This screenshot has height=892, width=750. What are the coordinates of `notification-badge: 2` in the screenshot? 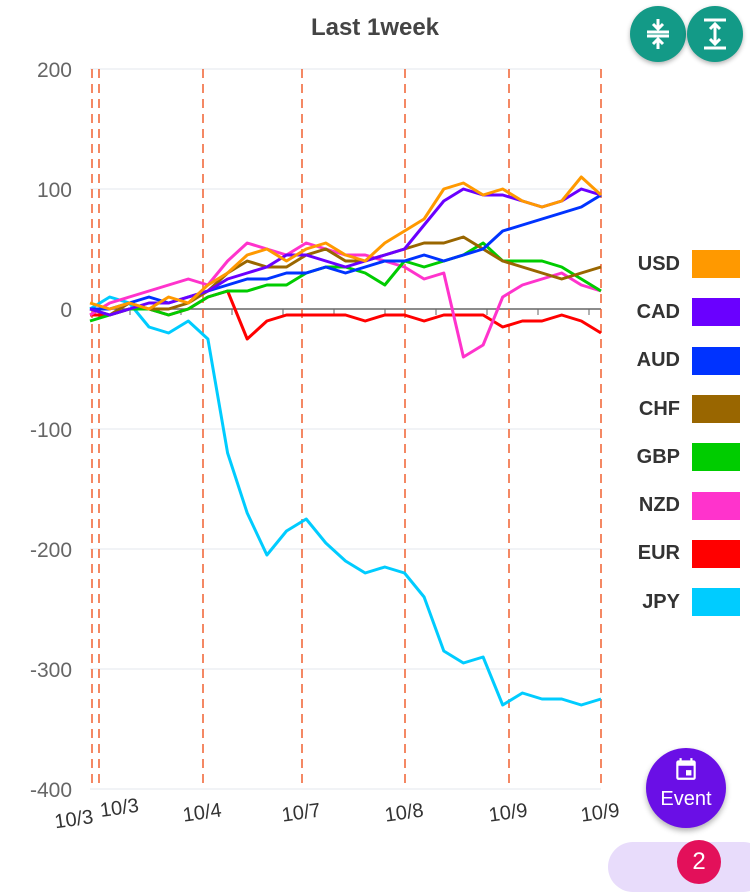 It's located at (699, 862).